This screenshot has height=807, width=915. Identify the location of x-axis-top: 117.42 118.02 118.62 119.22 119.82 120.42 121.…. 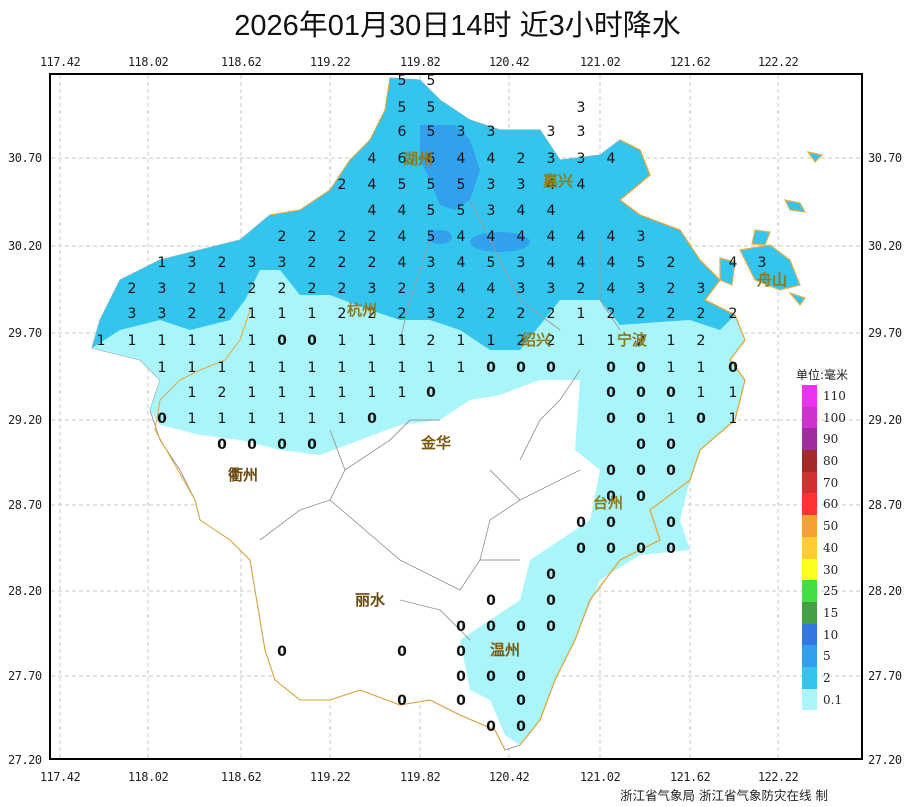
(457, 63).